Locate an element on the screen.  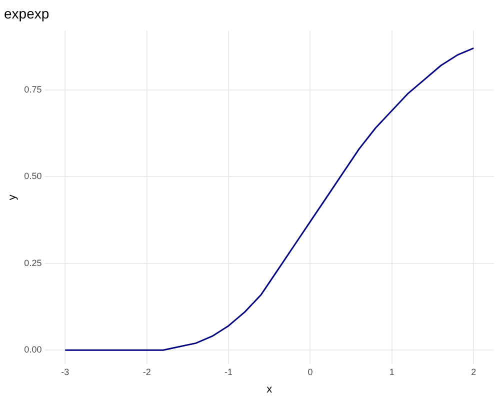
x-tick-label: -1 is located at coordinates (228, 371).